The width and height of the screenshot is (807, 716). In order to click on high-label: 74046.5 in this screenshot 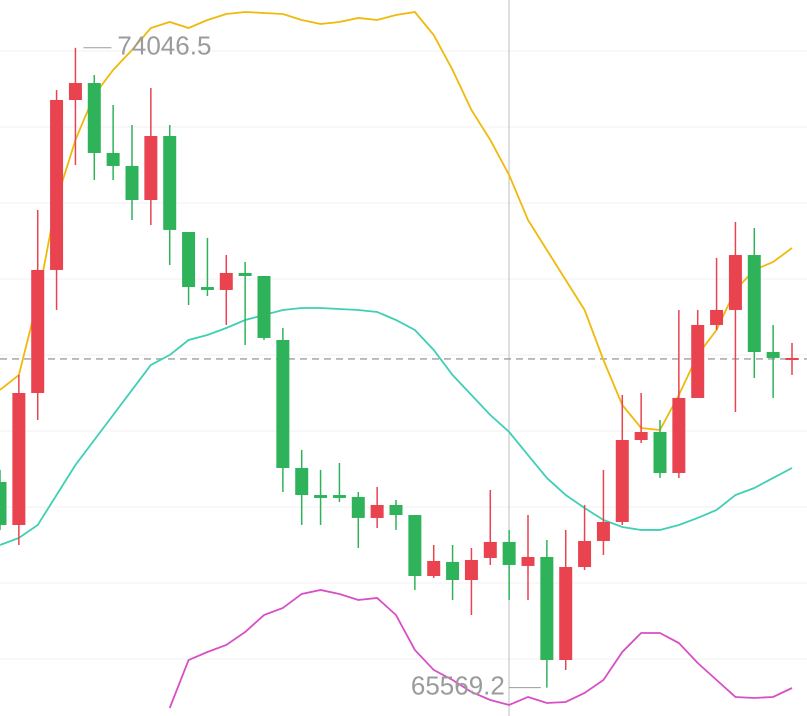, I will do `click(164, 46)`.